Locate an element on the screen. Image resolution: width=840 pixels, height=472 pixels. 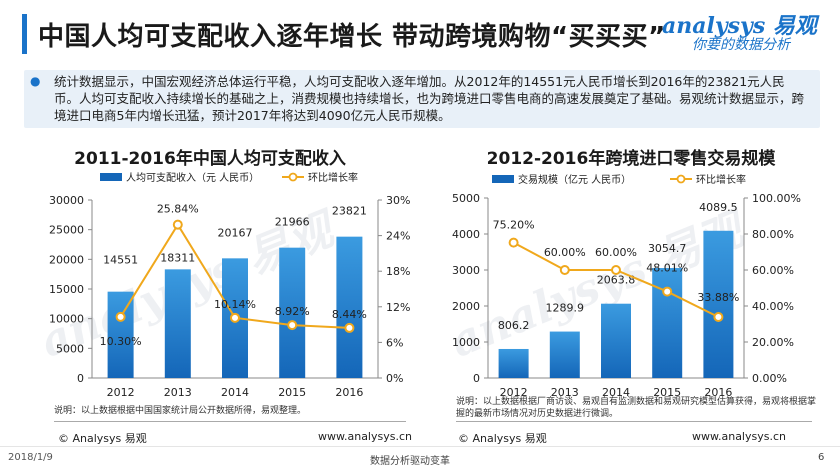
y-tick-label-left: 4000 is located at coordinates (466, 234).